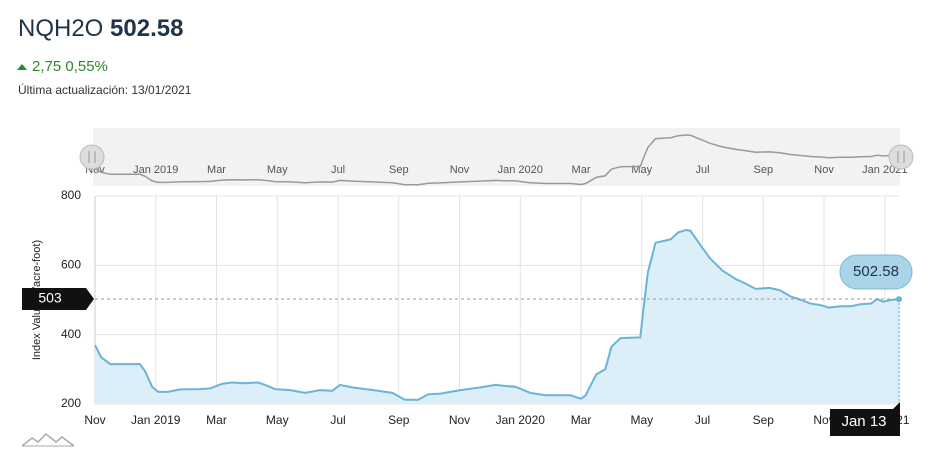  Describe the element at coordinates (146, 28) in the screenshot. I see `price: 502.58` at that location.